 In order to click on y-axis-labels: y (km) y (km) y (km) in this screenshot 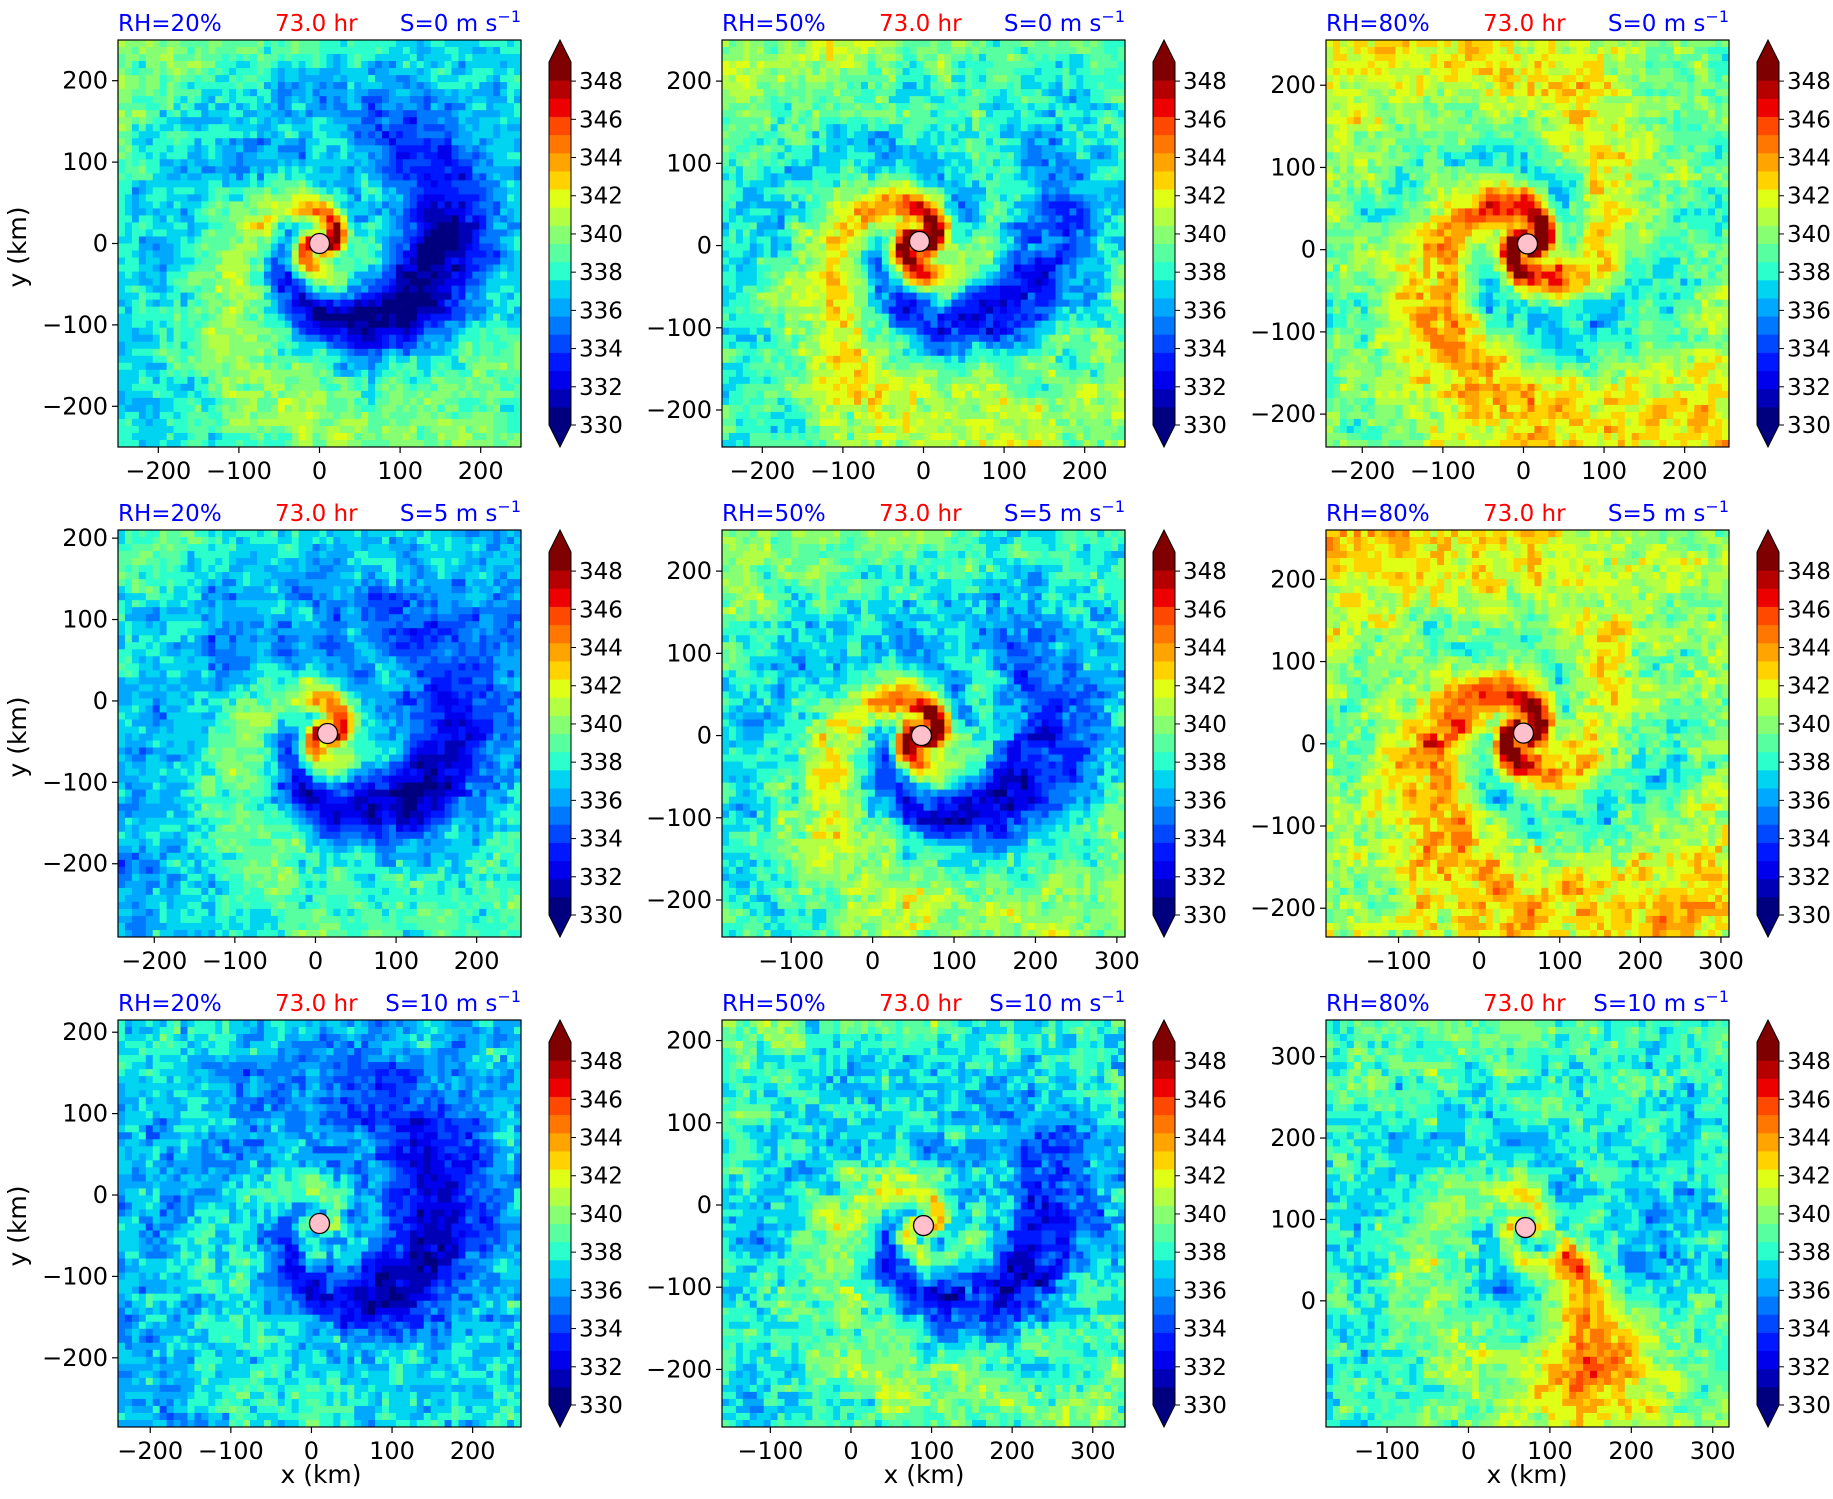, I will do `click(17, 736)`.